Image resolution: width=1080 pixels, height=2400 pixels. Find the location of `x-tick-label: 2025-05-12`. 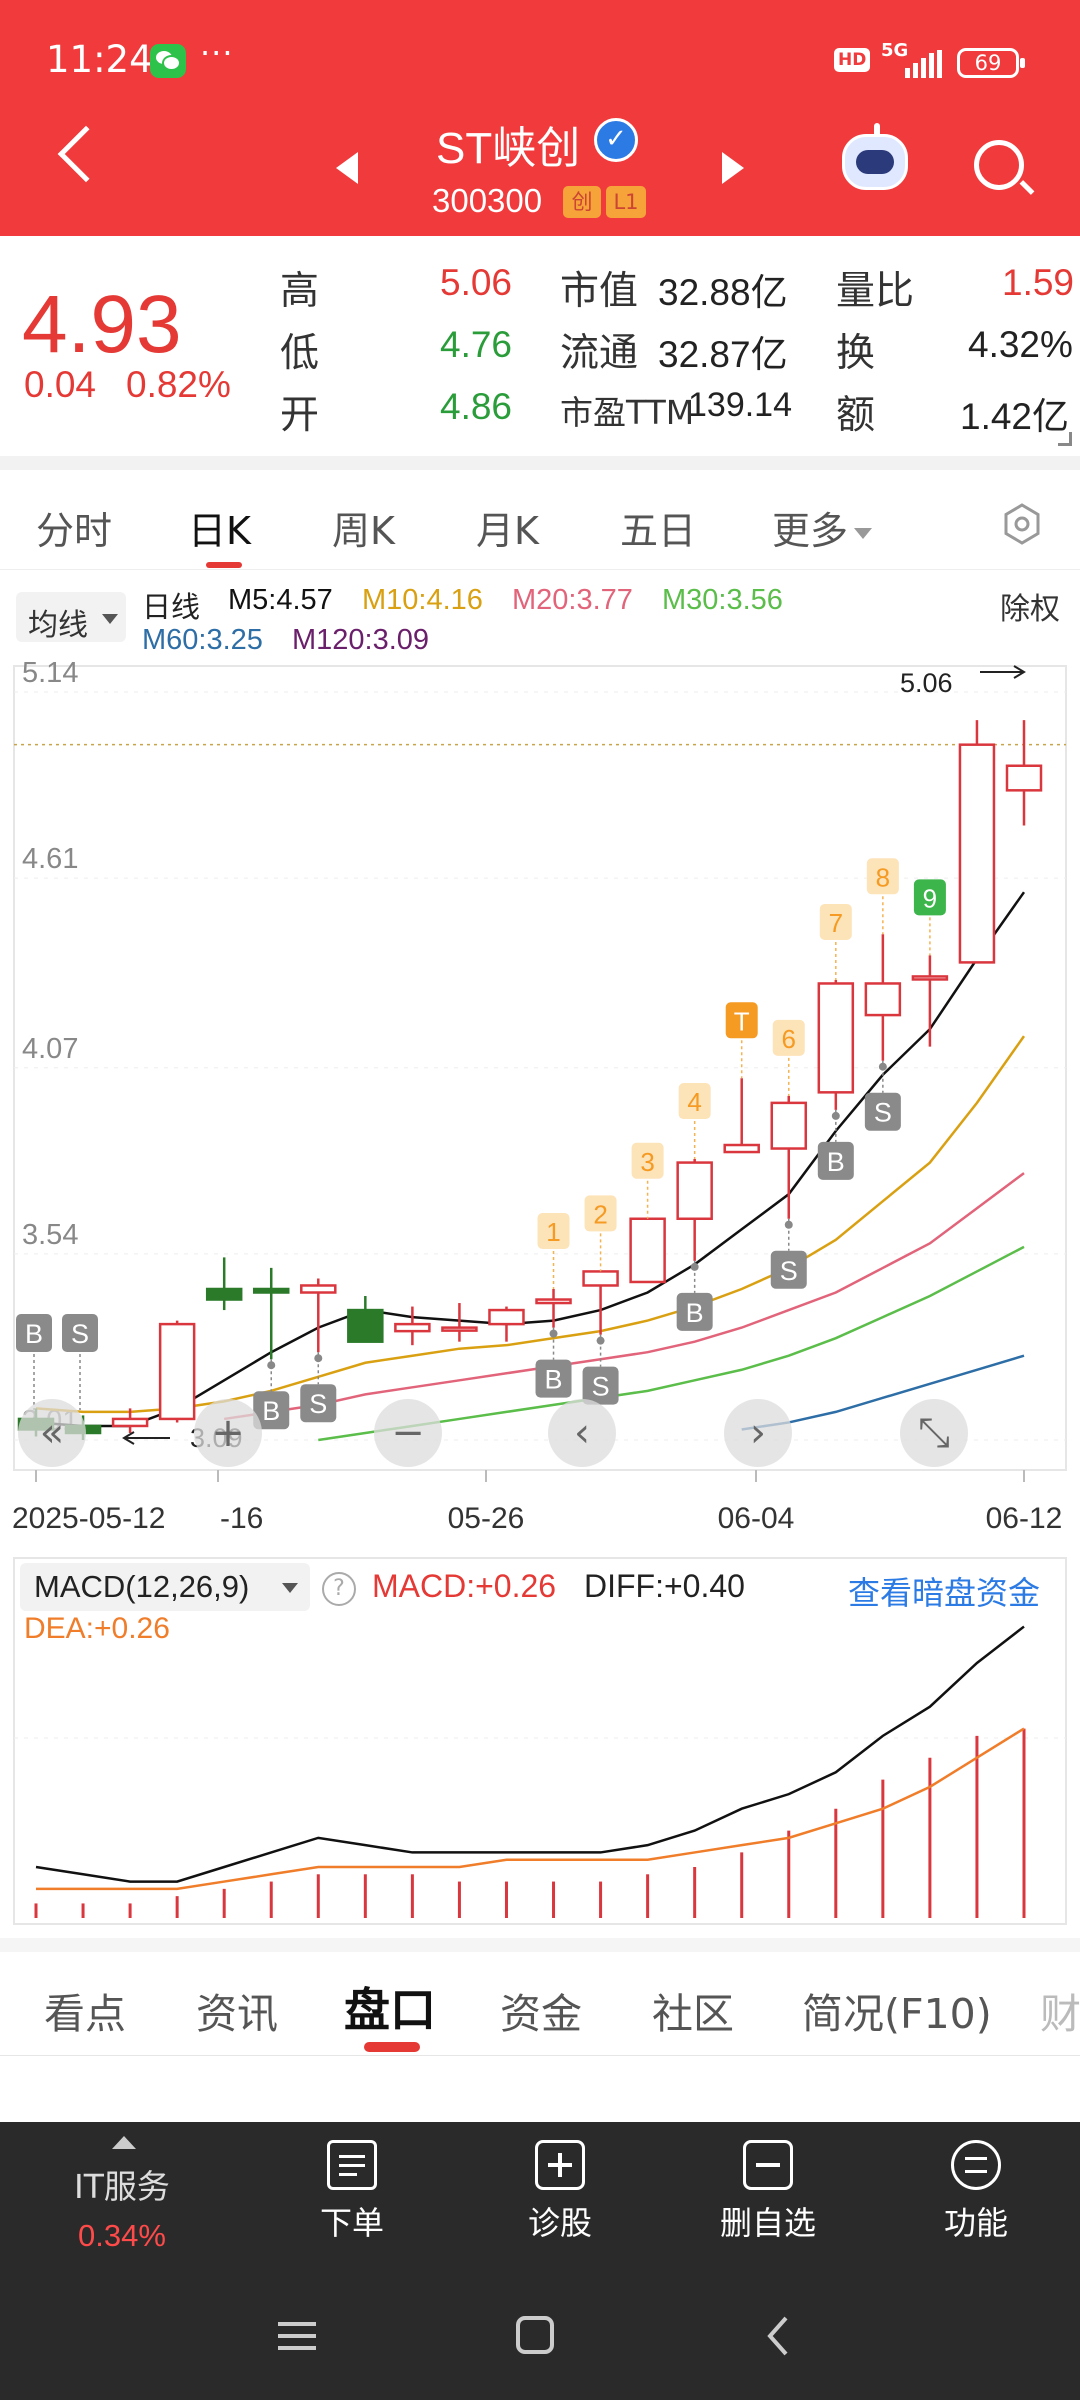

x-tick-label: 2025-05-12 is located at coordinates (88, 1518).